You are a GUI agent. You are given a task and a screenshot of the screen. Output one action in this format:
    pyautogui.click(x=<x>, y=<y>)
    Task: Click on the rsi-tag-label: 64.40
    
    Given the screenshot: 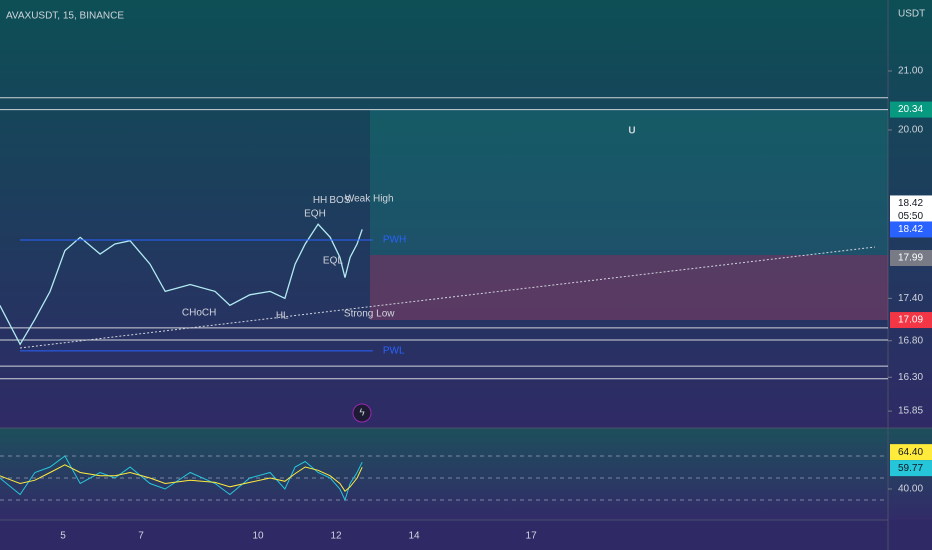 What is the action you would take?
    pyautogui.click(x=910, y=452)
    